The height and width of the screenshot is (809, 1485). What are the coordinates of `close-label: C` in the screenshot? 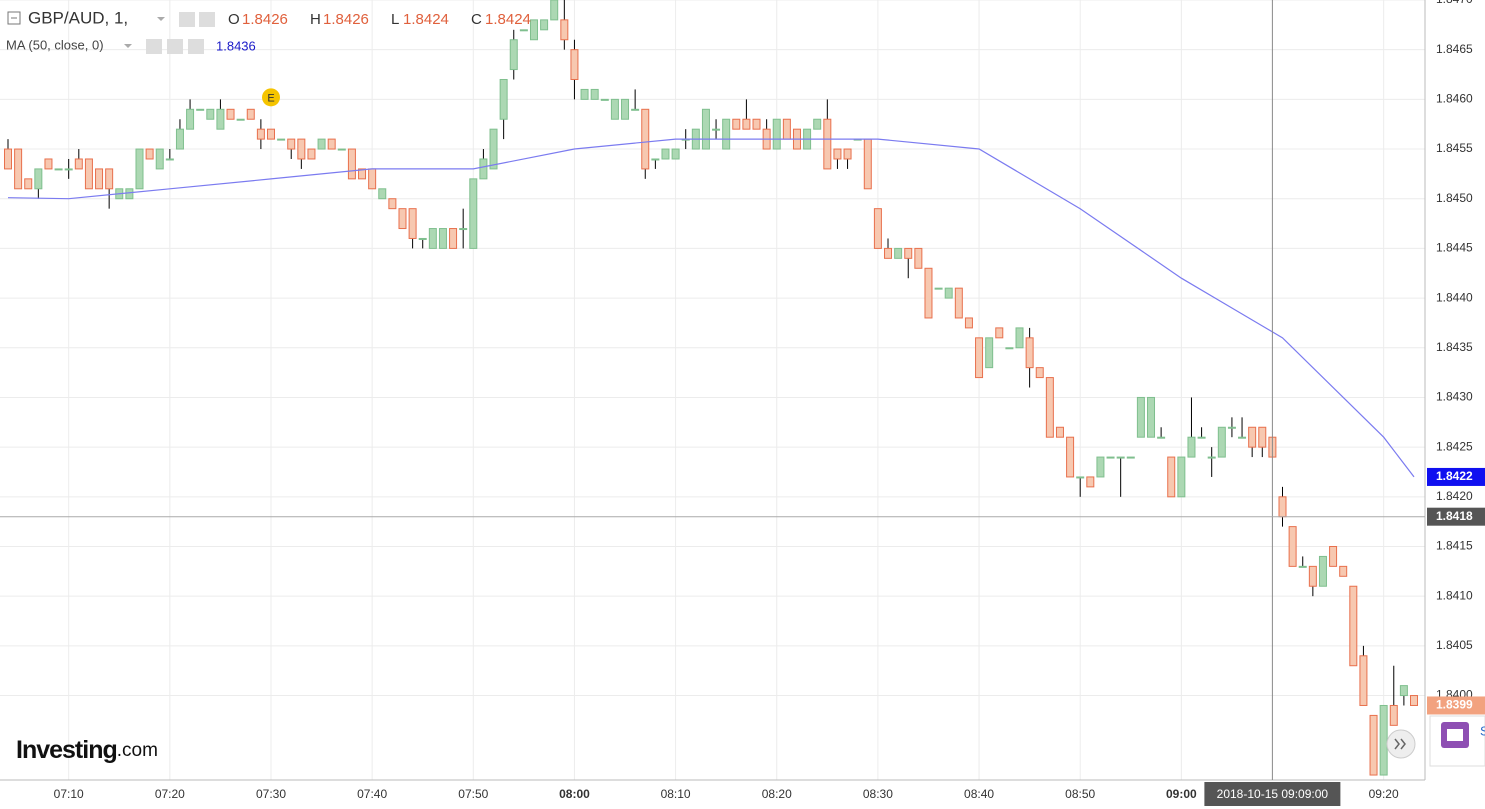 It's located at (476, 19).